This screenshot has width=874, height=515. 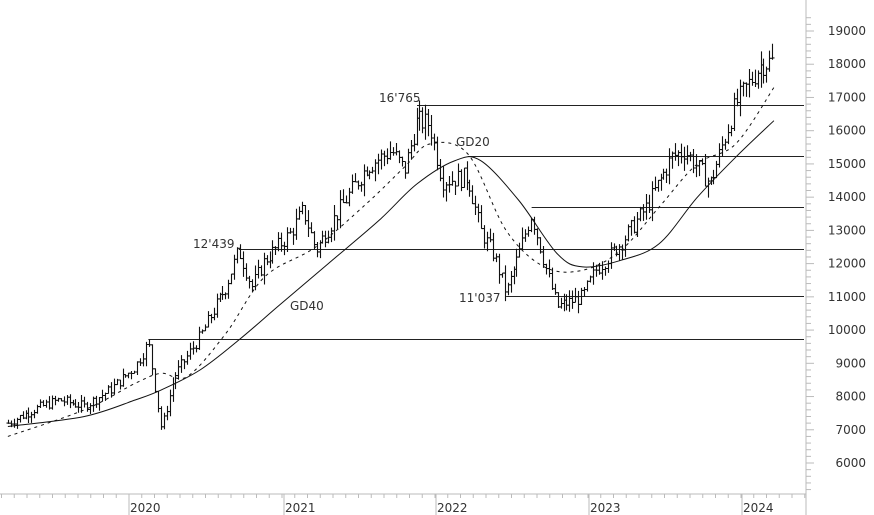 I want to click on annotation-label: GD20, so click(x=473, y=142).